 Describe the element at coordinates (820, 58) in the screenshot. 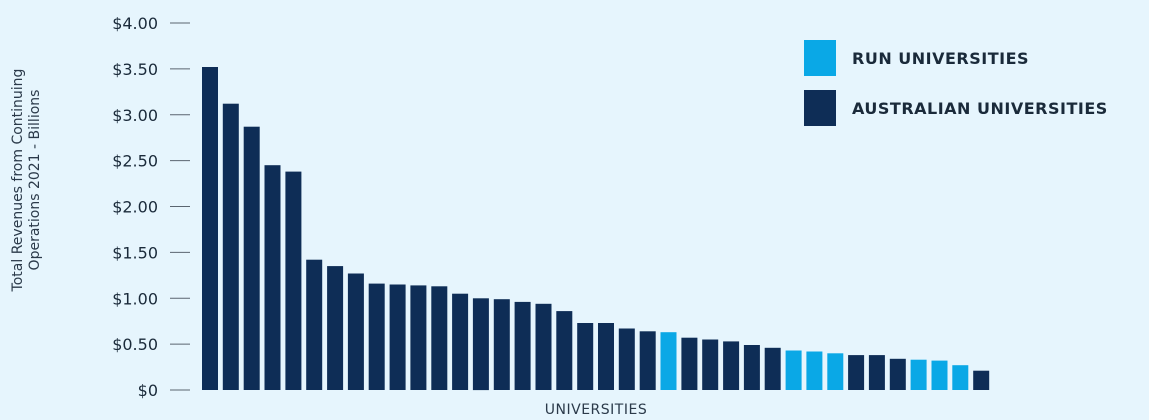

I see `legend-swatch-run` at that location.